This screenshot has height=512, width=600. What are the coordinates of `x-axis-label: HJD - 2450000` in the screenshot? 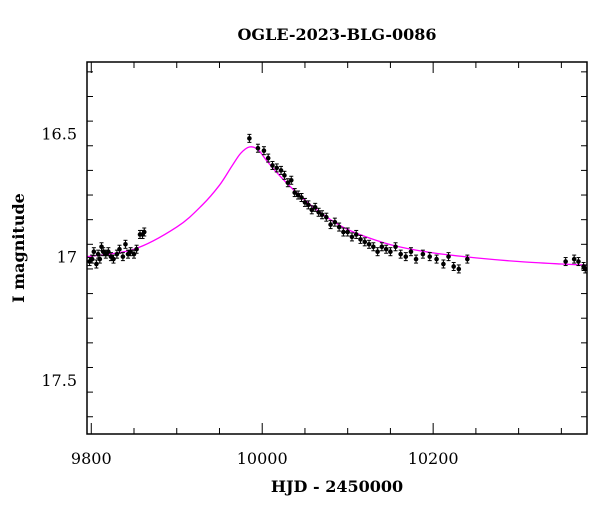 It's located at (337, 486).